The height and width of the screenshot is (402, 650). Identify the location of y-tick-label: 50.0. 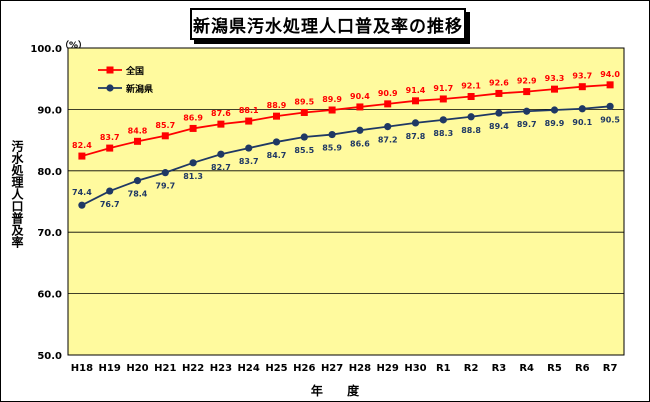
(49, 356).